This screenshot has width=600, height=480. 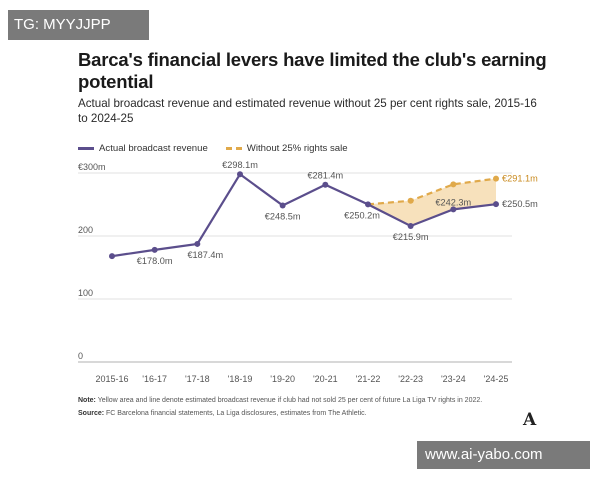 I want to click on legend-swatch-estimated, so click(x=233, y=148).